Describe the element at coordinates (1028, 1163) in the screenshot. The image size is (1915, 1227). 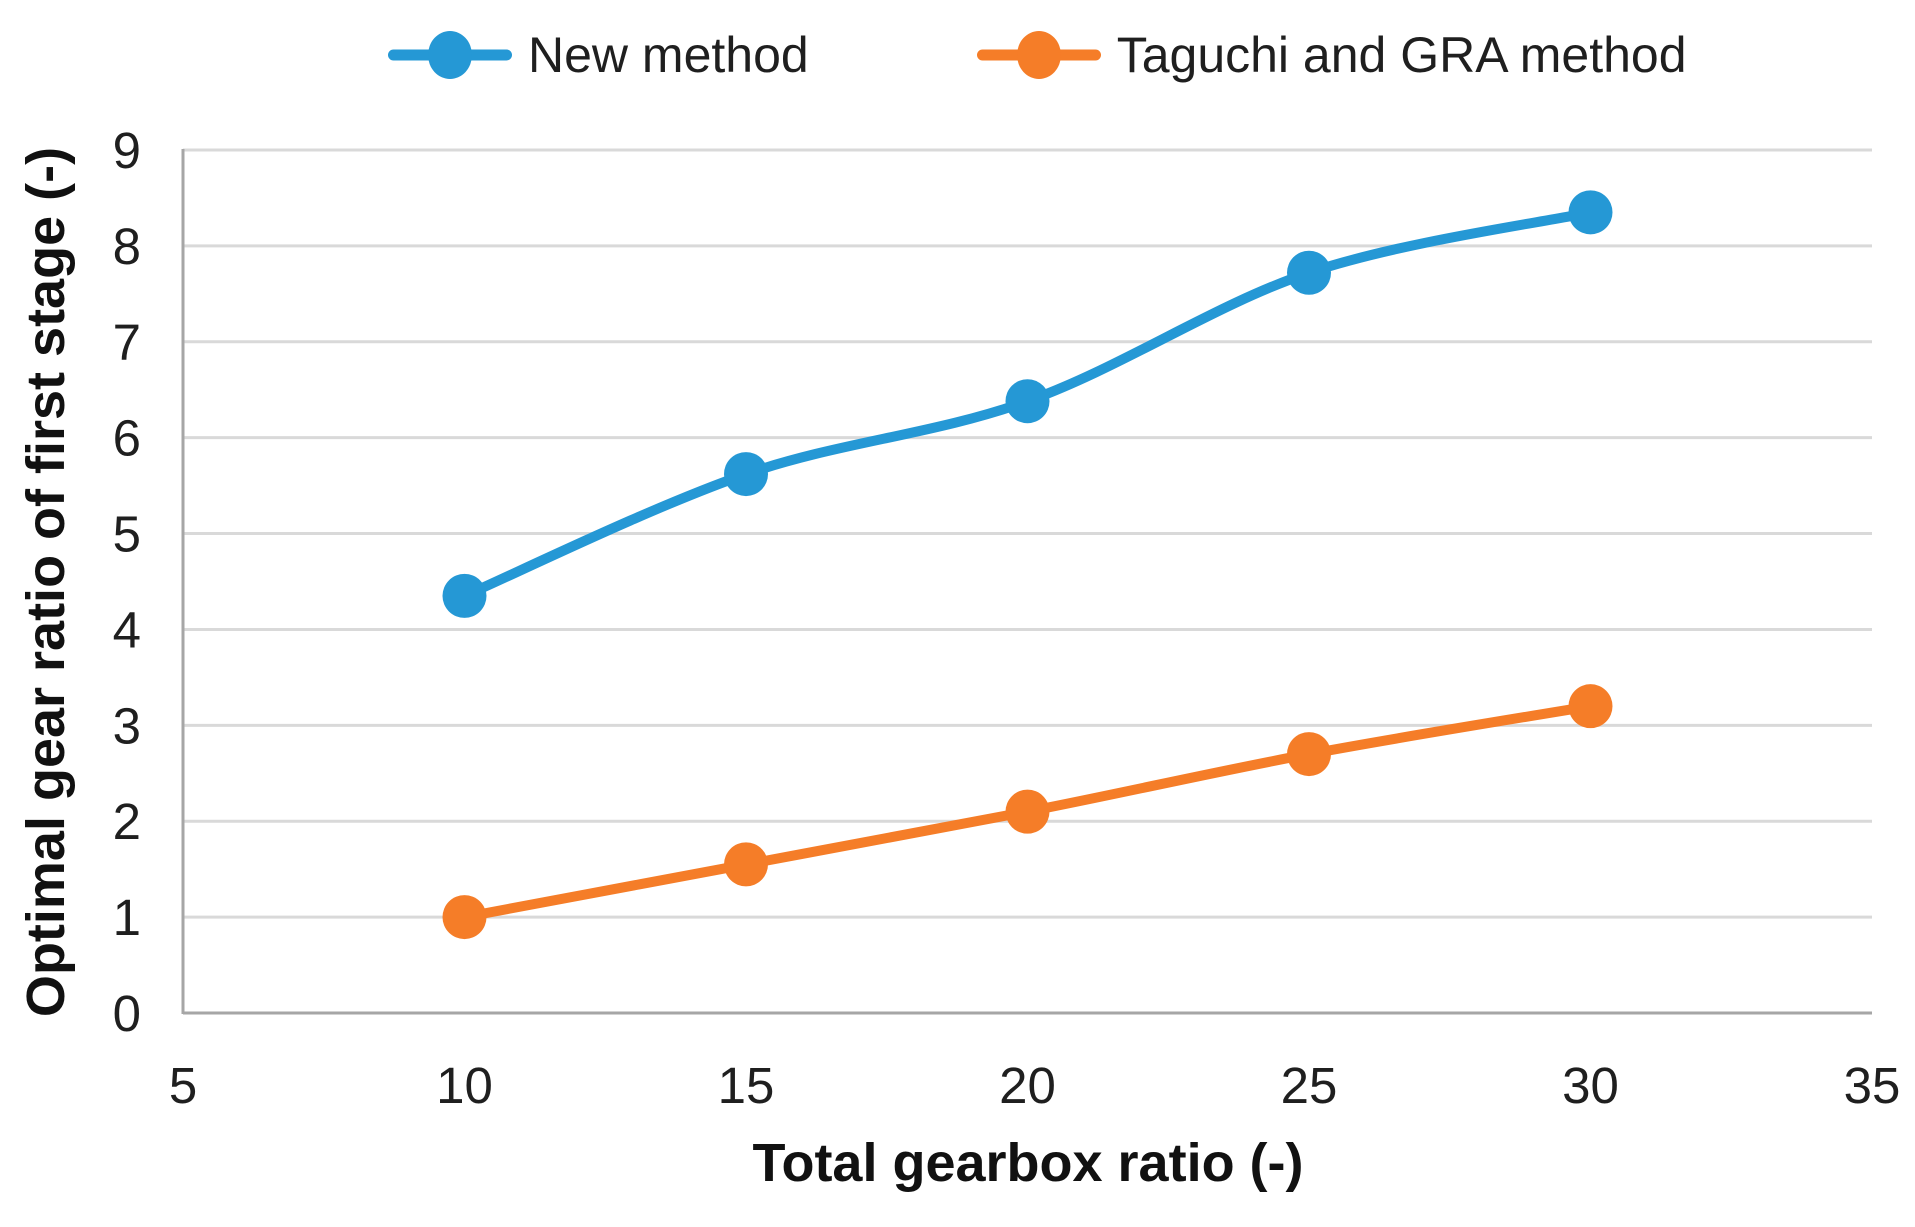
I see `x-axis-title: Total gearbox ratio (-)` at that location.